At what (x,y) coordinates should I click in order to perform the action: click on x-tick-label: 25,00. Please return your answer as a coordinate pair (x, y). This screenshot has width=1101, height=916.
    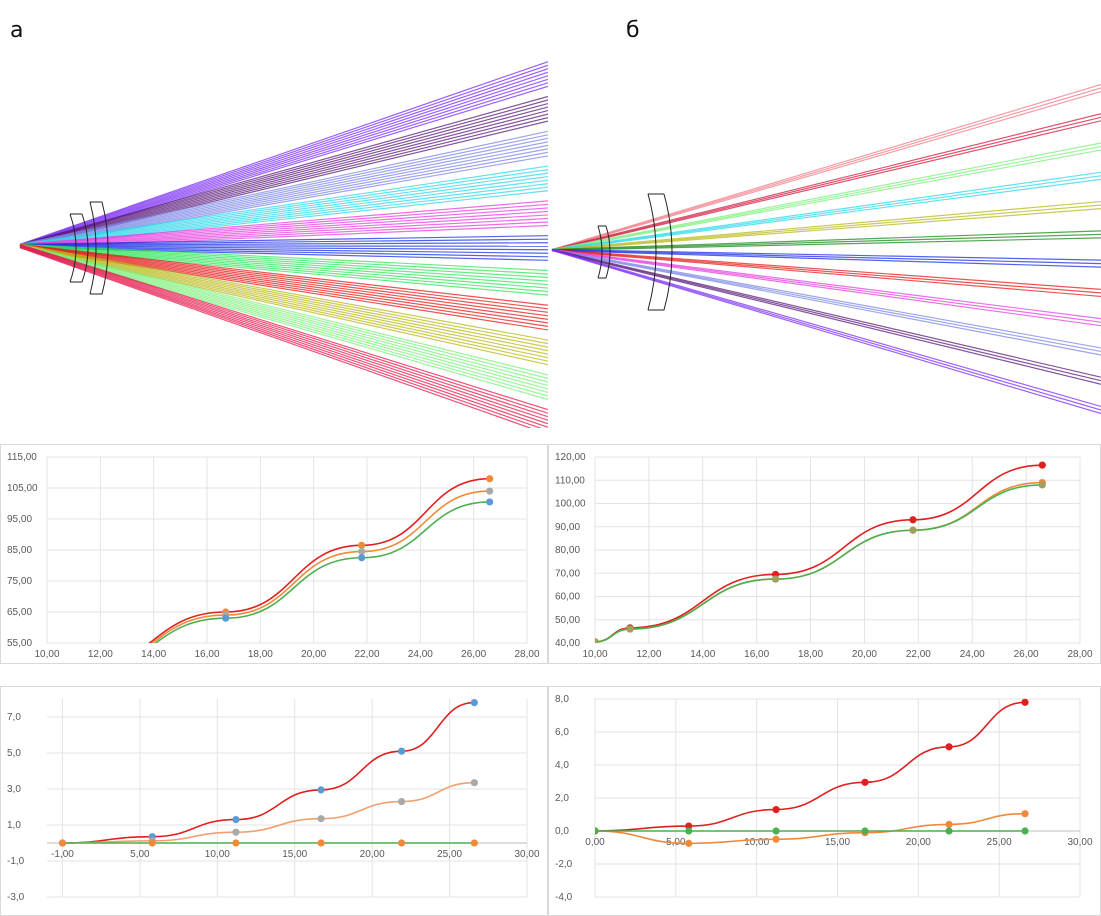
    Looking at the image, I should click on (449, 854).